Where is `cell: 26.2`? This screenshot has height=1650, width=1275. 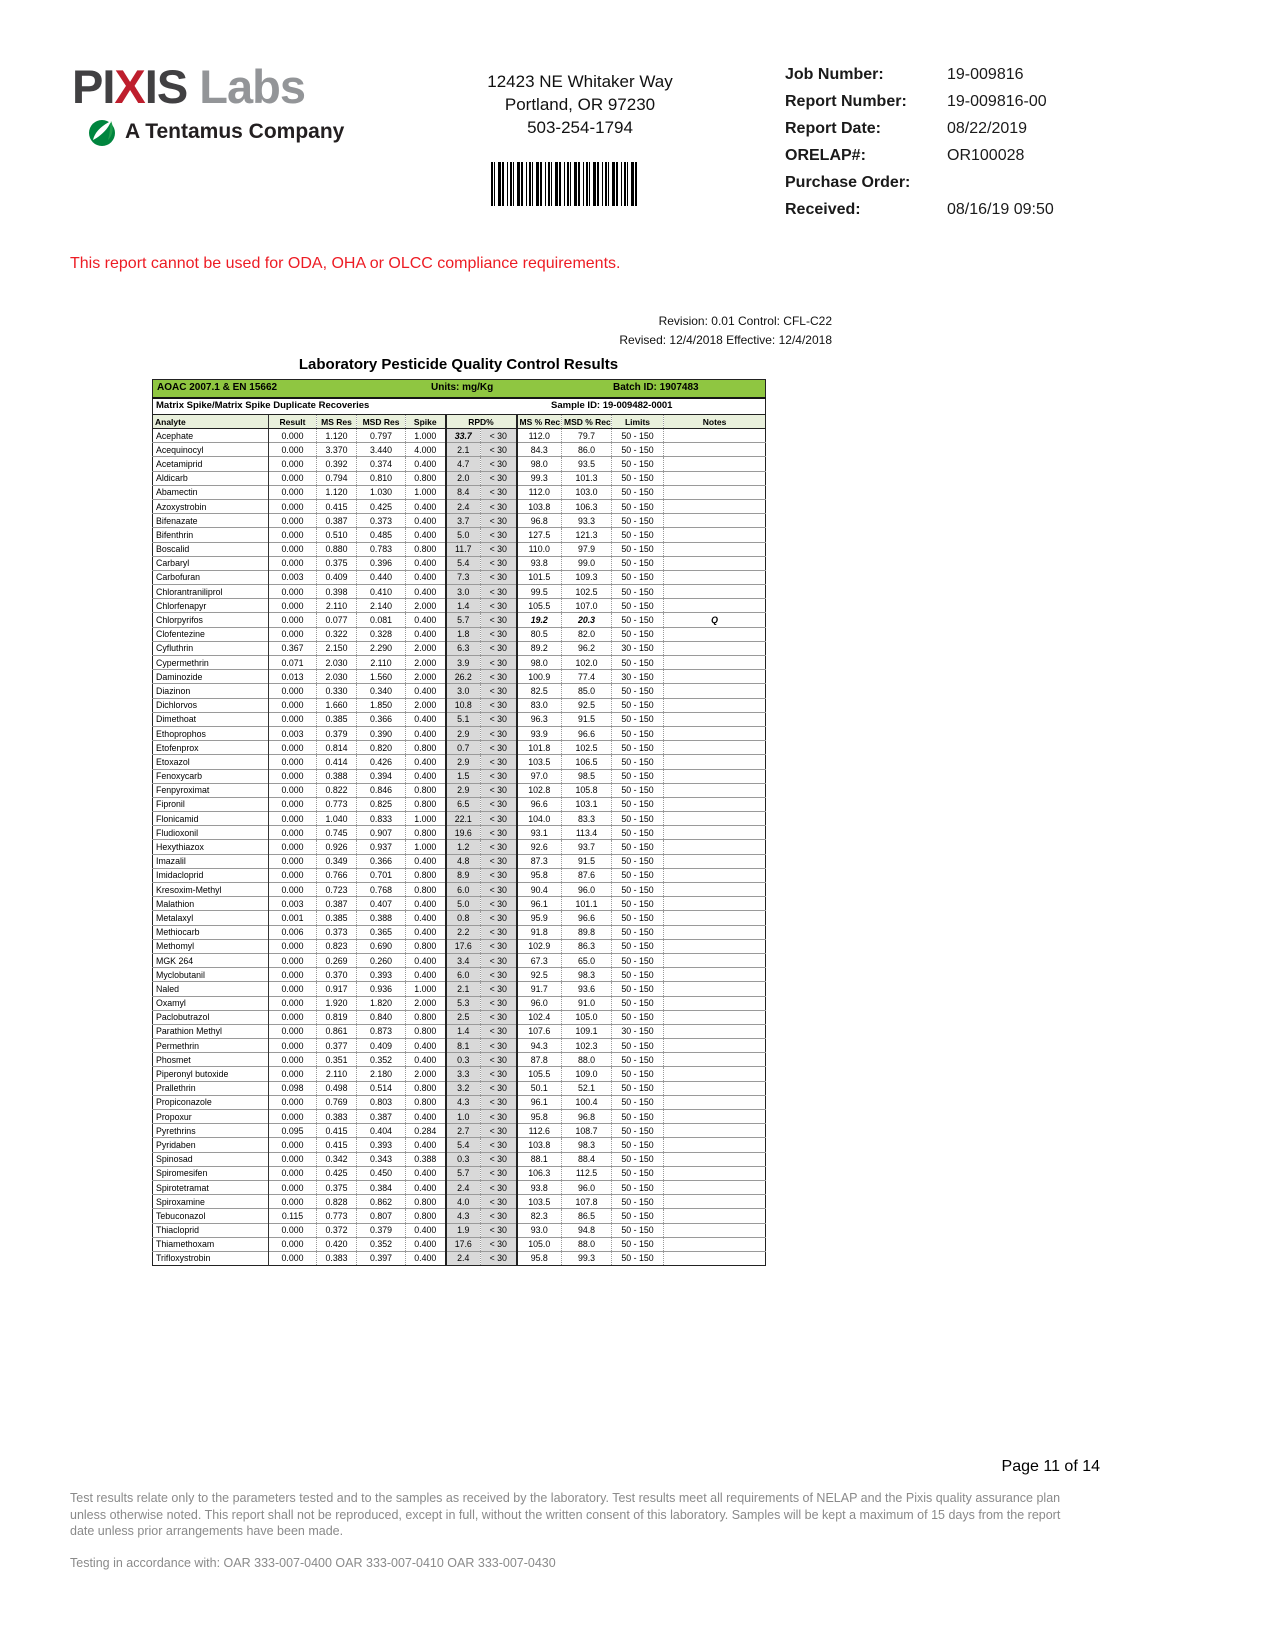 cell: 26.2 is located at coordinates (462, 676).